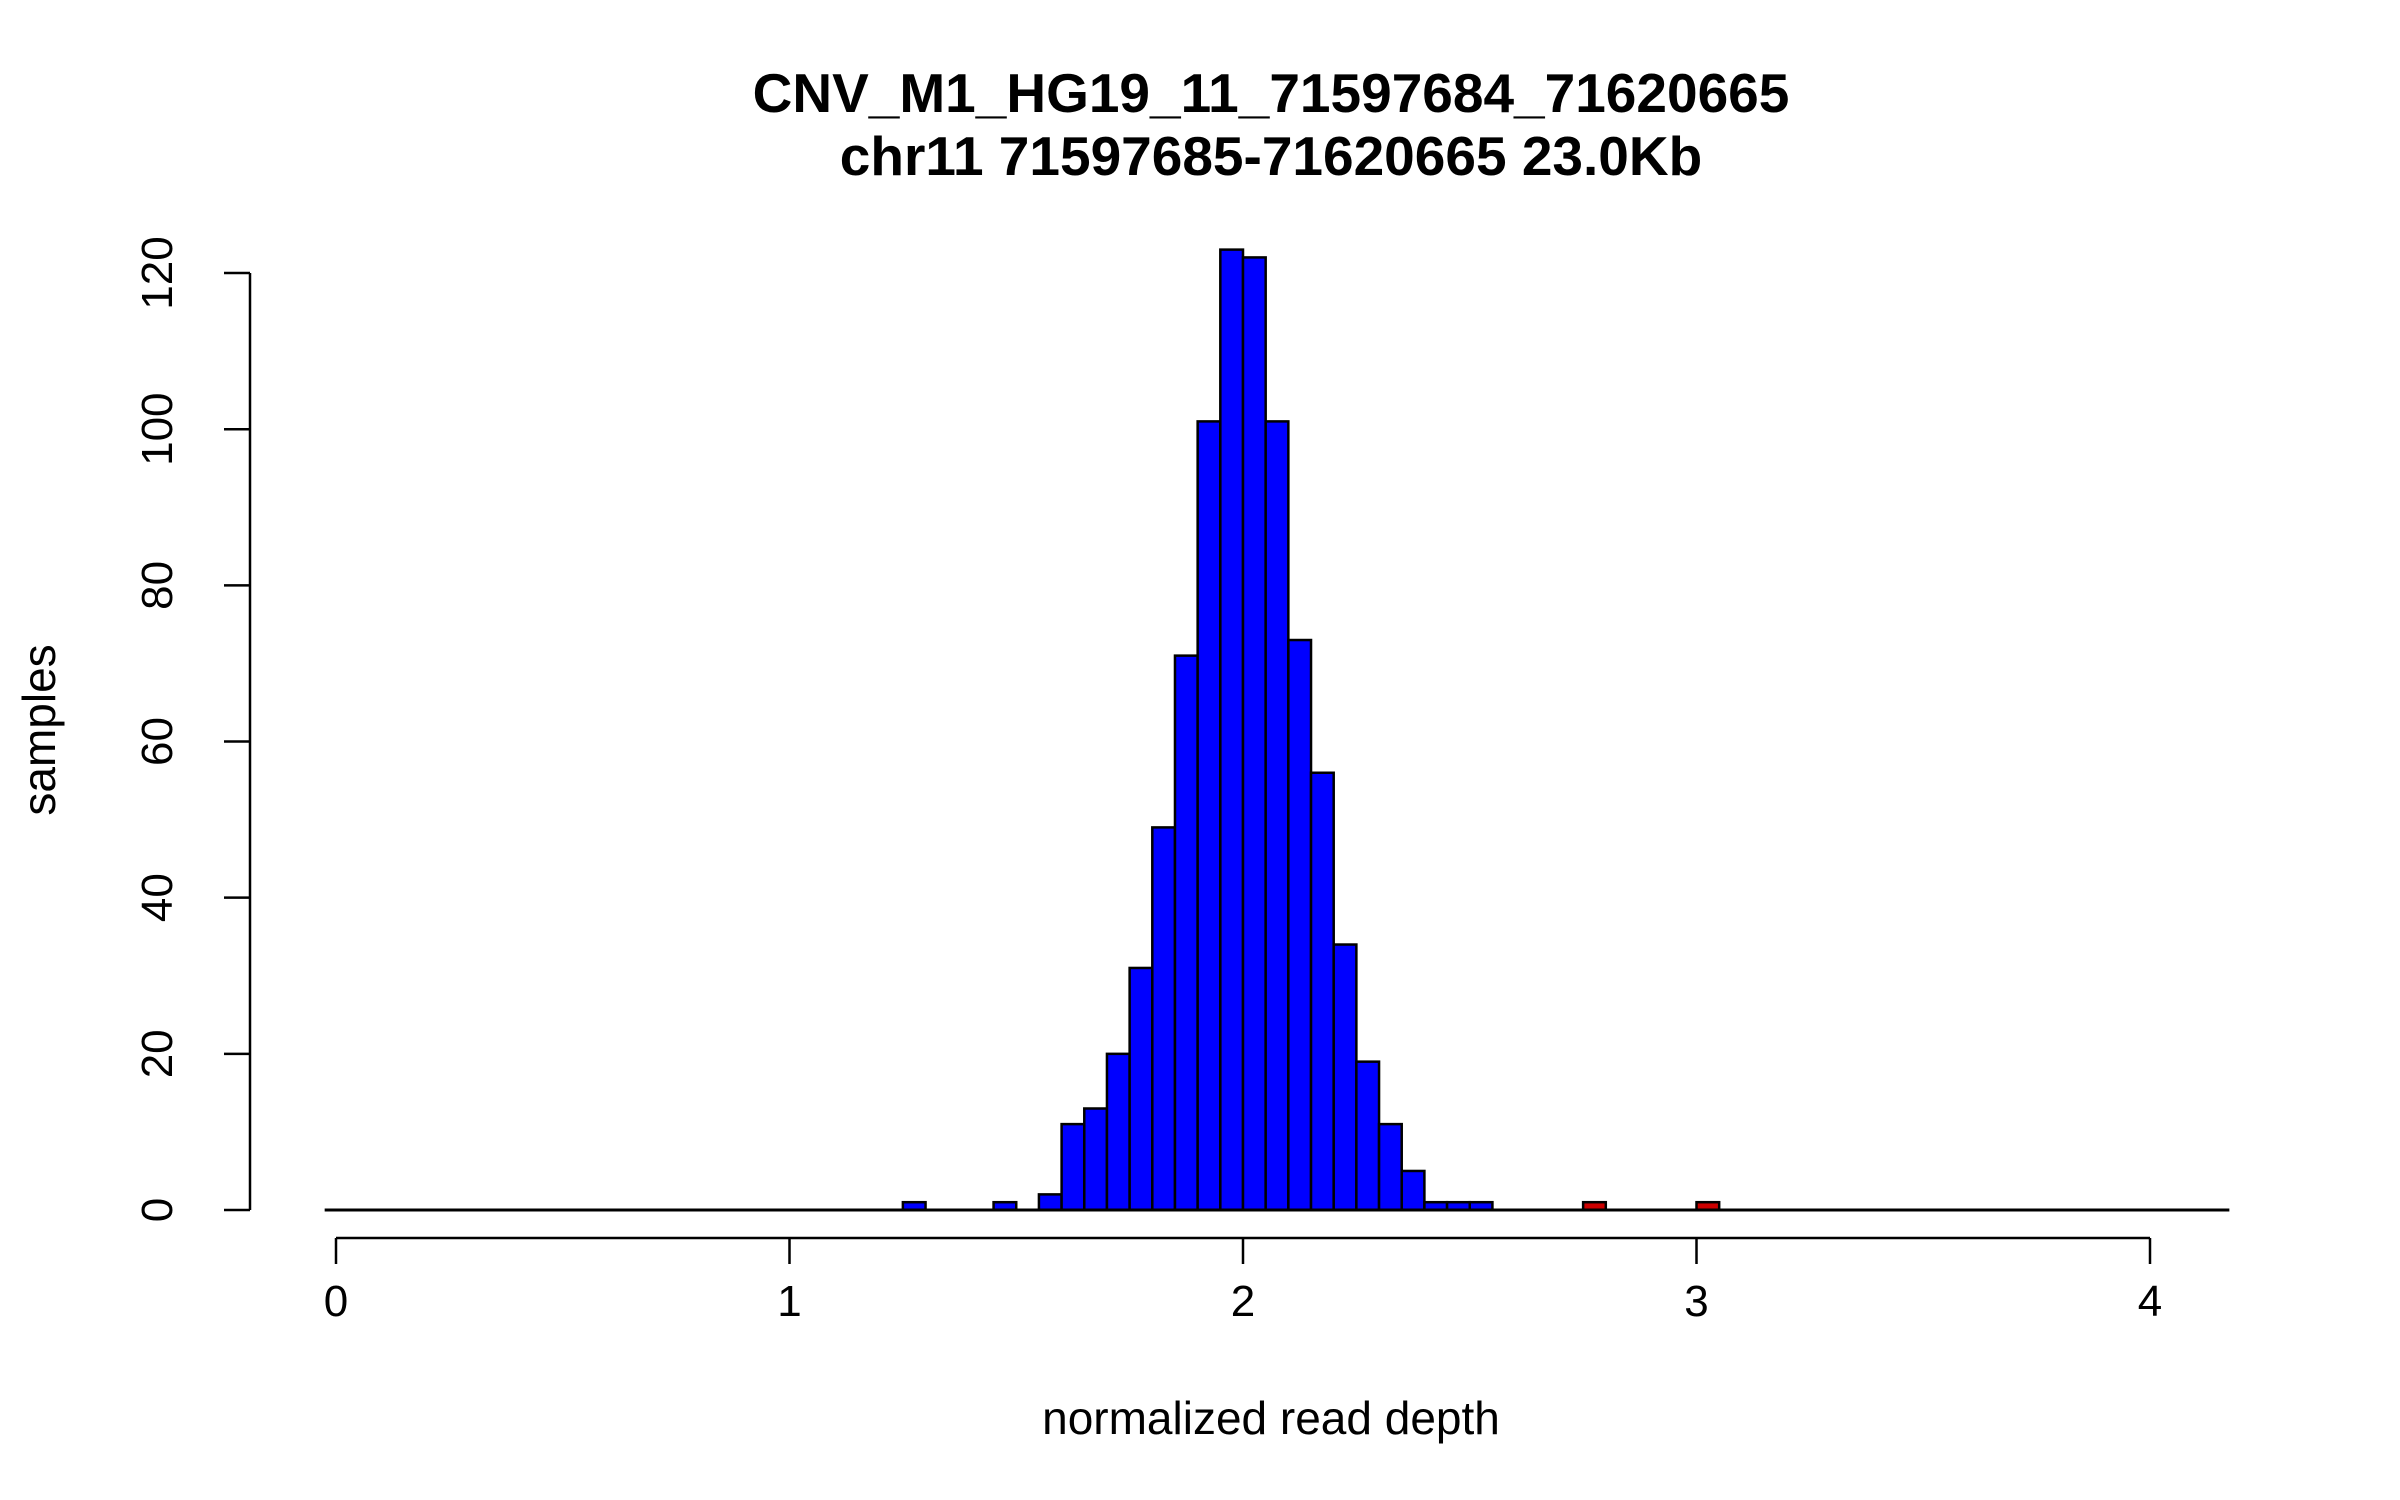 This screenshot has height=1500, width=2400. What do you see at coordinates (192, 729) in the screenshot?
I see `y-axis: 0 20 40 60 80 100 120` at bounding box center [192, 729].